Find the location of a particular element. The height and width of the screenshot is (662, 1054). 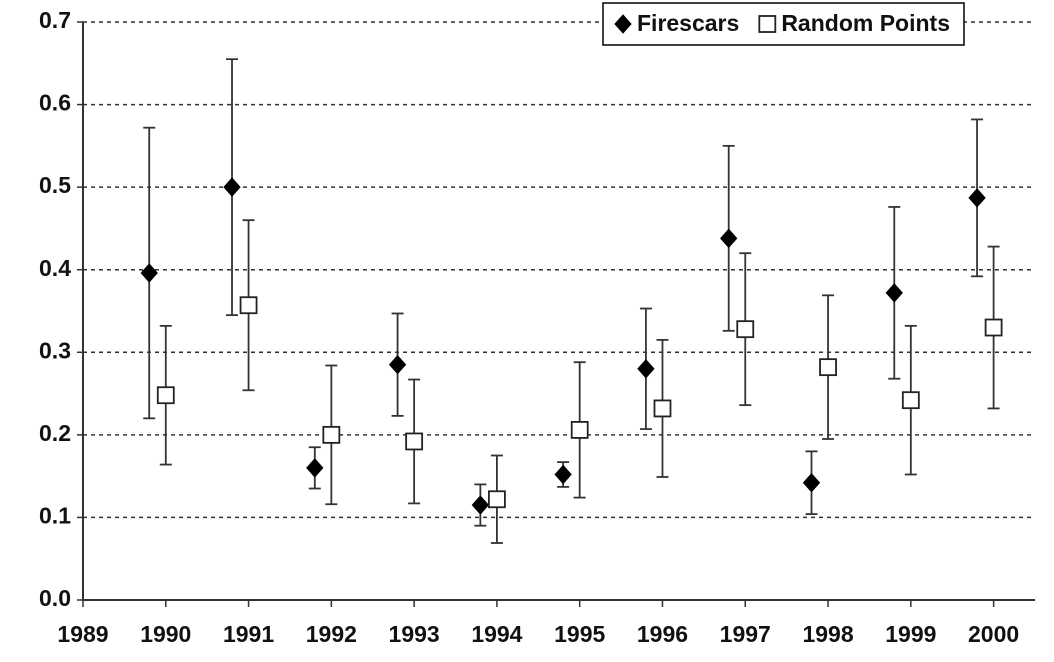

x-tick-label: 1989 is located at coordinates (82, 634).